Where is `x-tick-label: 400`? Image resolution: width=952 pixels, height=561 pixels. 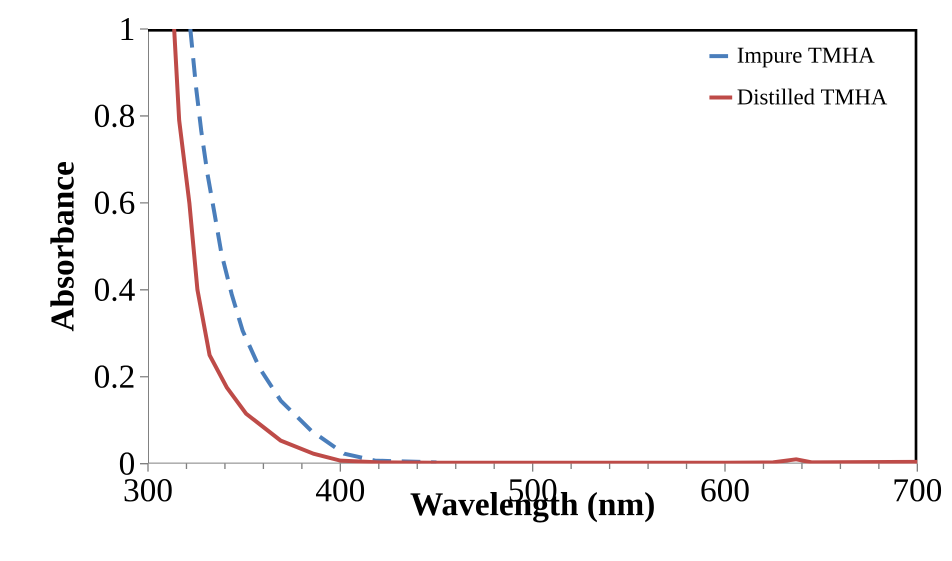 x-tick-label: 400 is located at coordinates (340, 490).